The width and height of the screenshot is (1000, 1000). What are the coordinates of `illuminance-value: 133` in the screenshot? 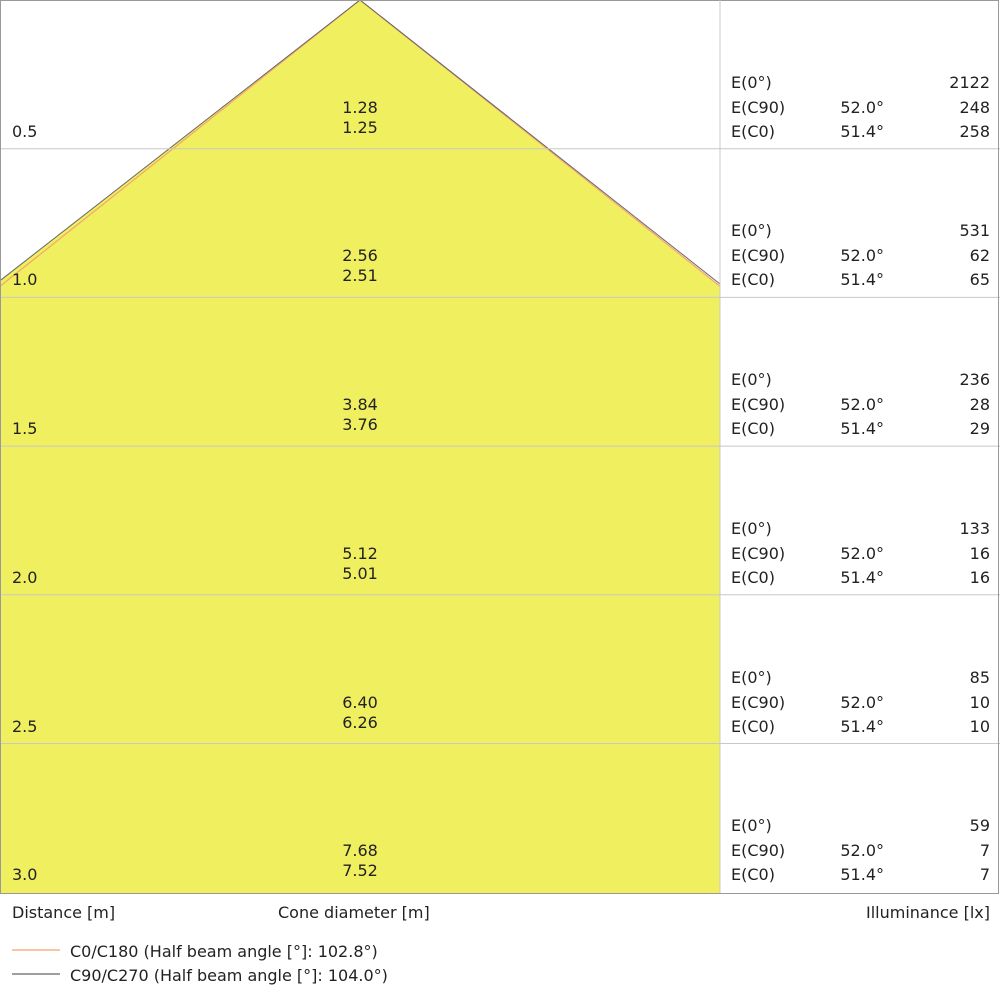 It's located at (974, 528).